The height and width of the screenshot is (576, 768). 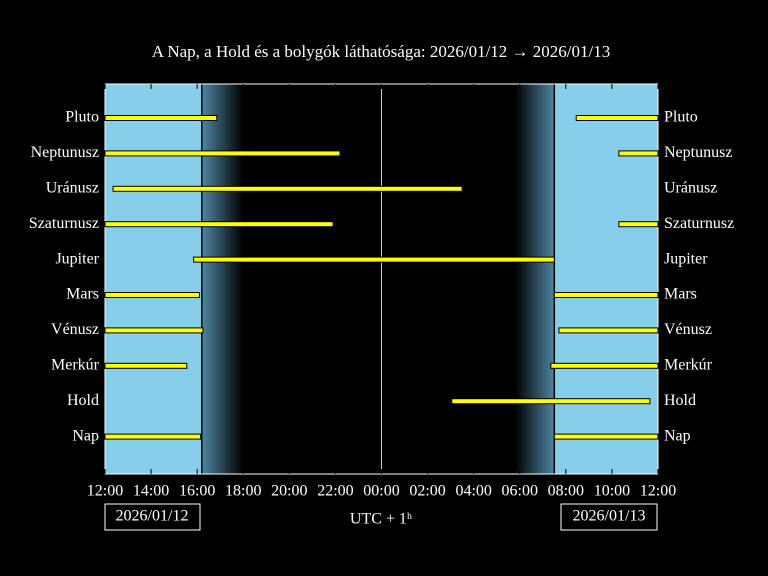 I want to click on date-label: 2026/01/12, so click(x=152, y=516).